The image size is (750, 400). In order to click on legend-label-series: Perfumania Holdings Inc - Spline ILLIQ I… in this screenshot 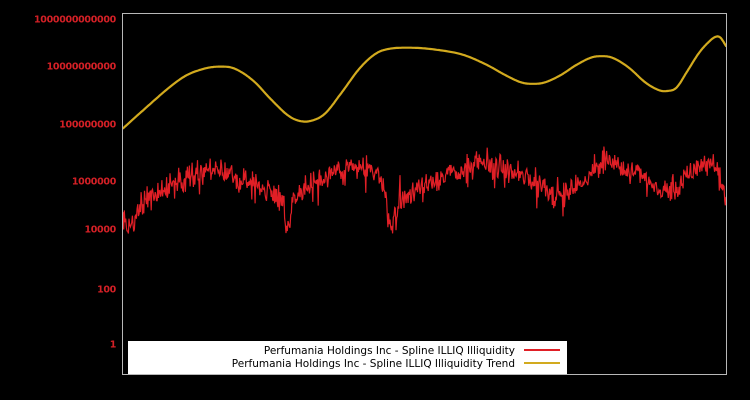, I will do `click(389, 350)`.